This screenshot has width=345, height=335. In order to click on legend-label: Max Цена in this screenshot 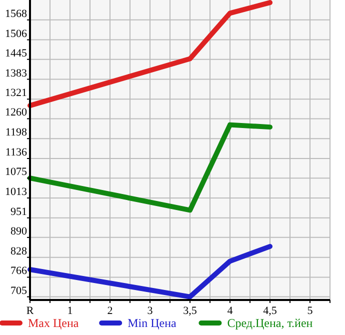, I will do `click(54, 323)`.